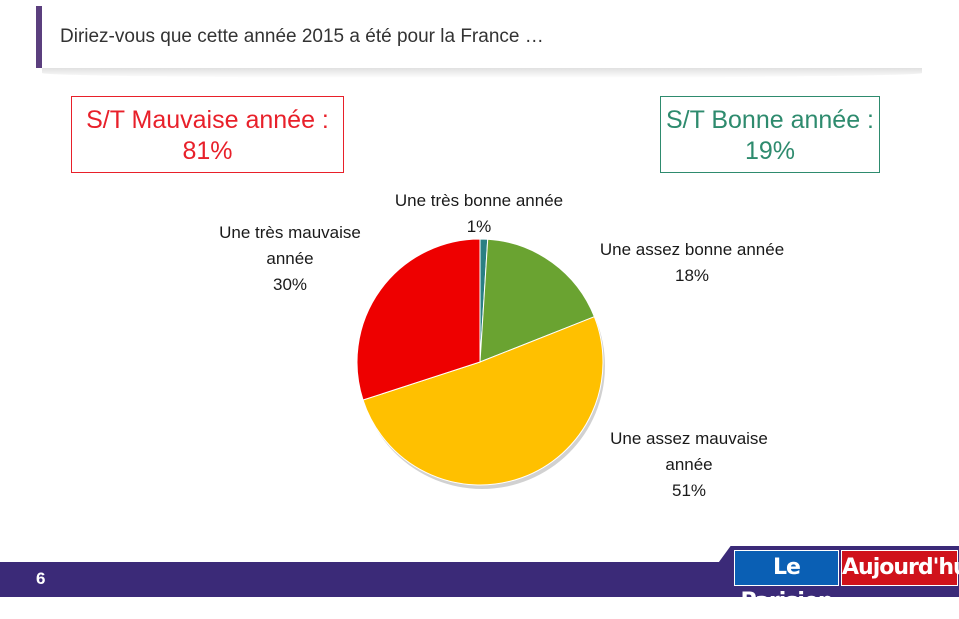 This screenshot has height=619, width=959. I want to click on summary-bad-label: S/T Mauvaise année :, so click(207, 120).